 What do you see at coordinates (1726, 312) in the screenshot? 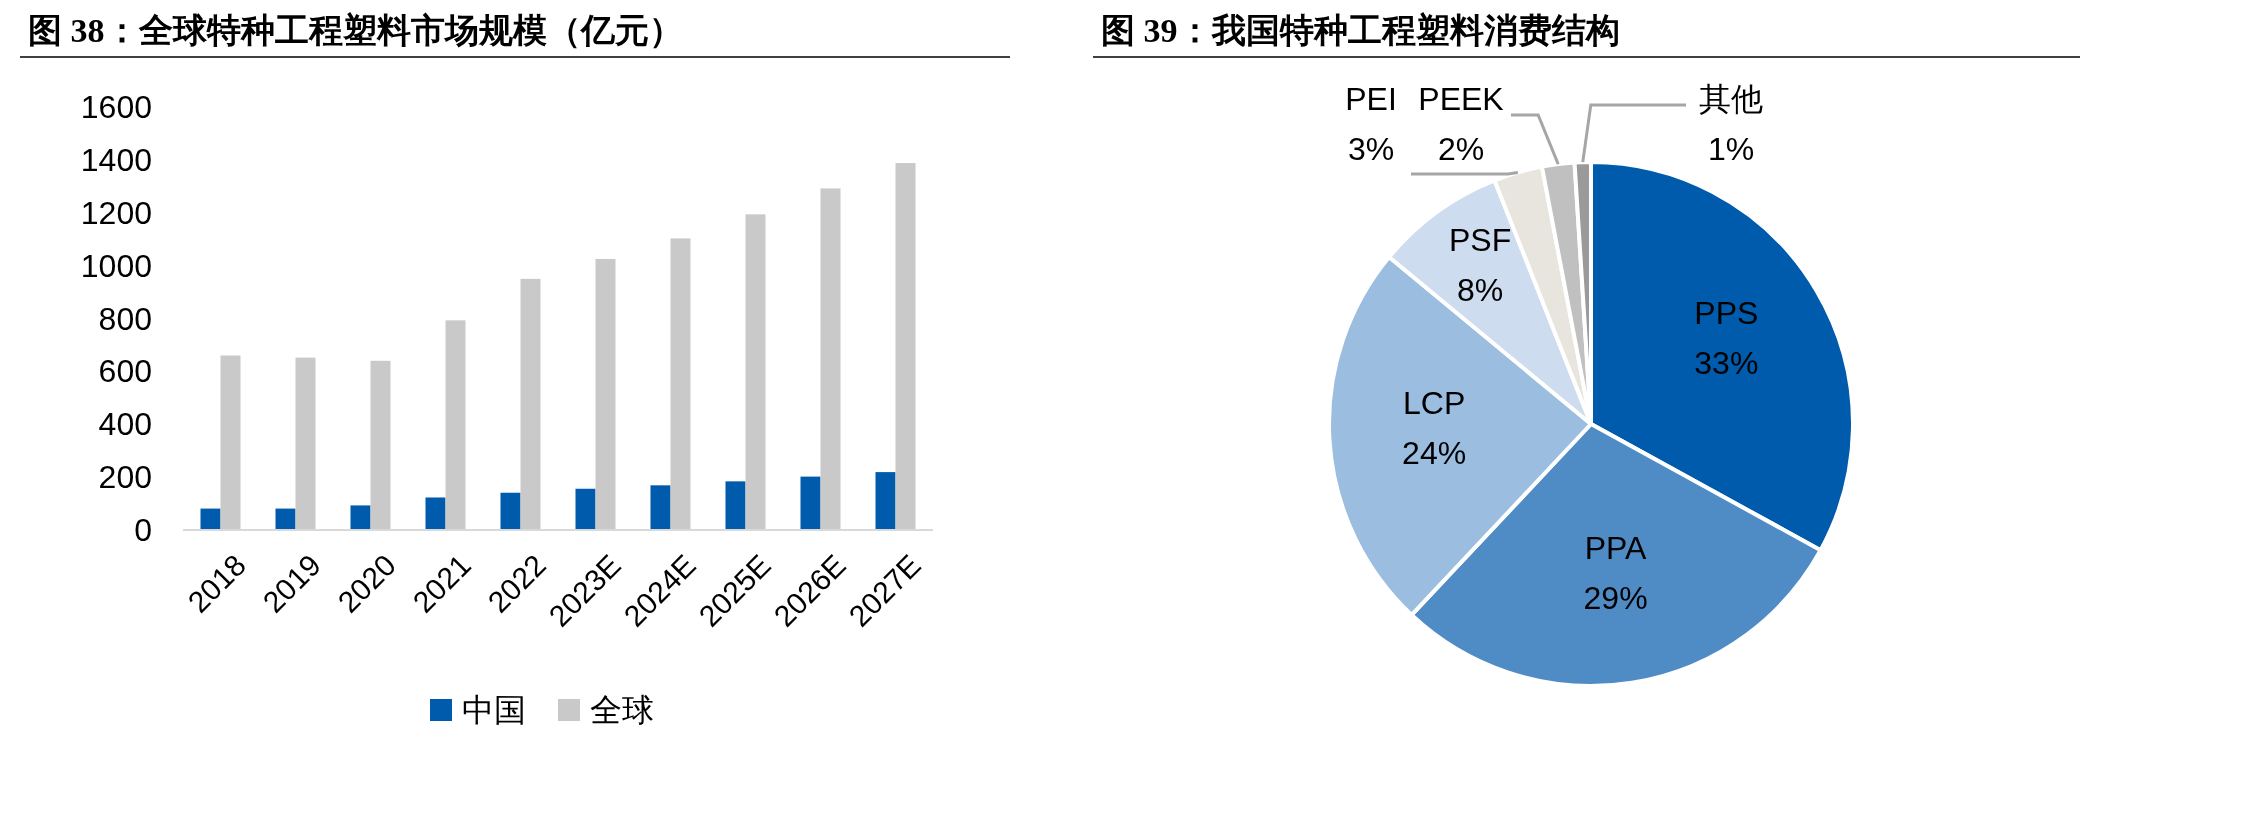
I see `slice-label: PPS` at bounding box center [1726, 312].